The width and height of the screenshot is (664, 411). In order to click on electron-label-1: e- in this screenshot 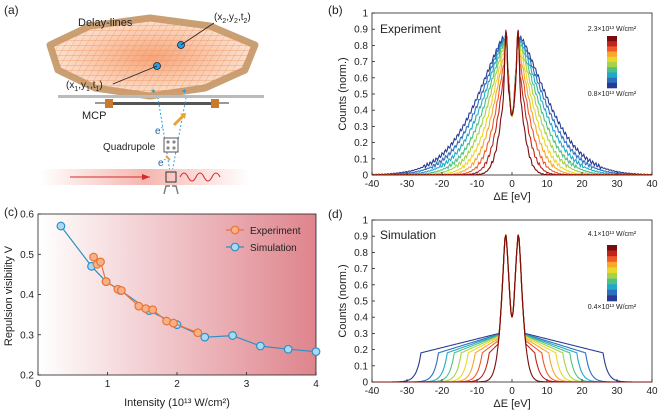, I will do `click(159, 131)`.